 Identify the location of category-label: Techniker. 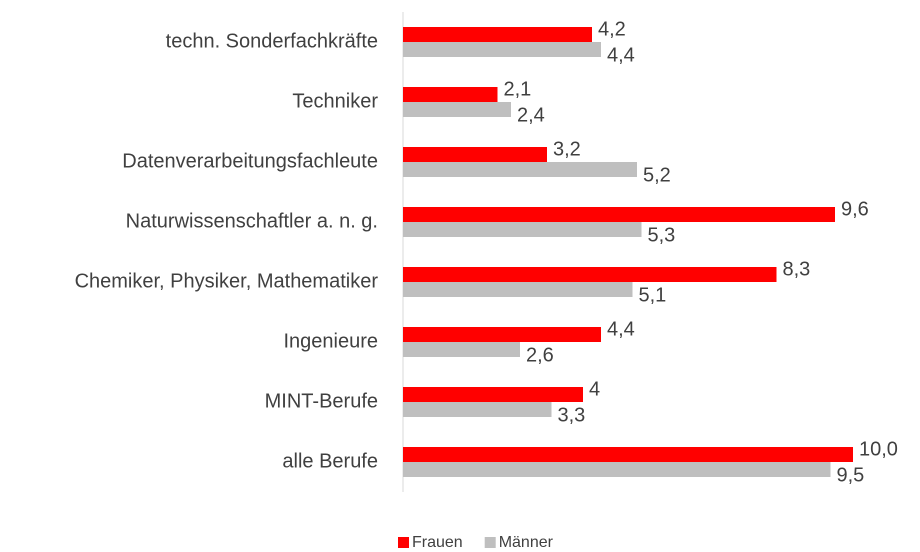
(335, 101).